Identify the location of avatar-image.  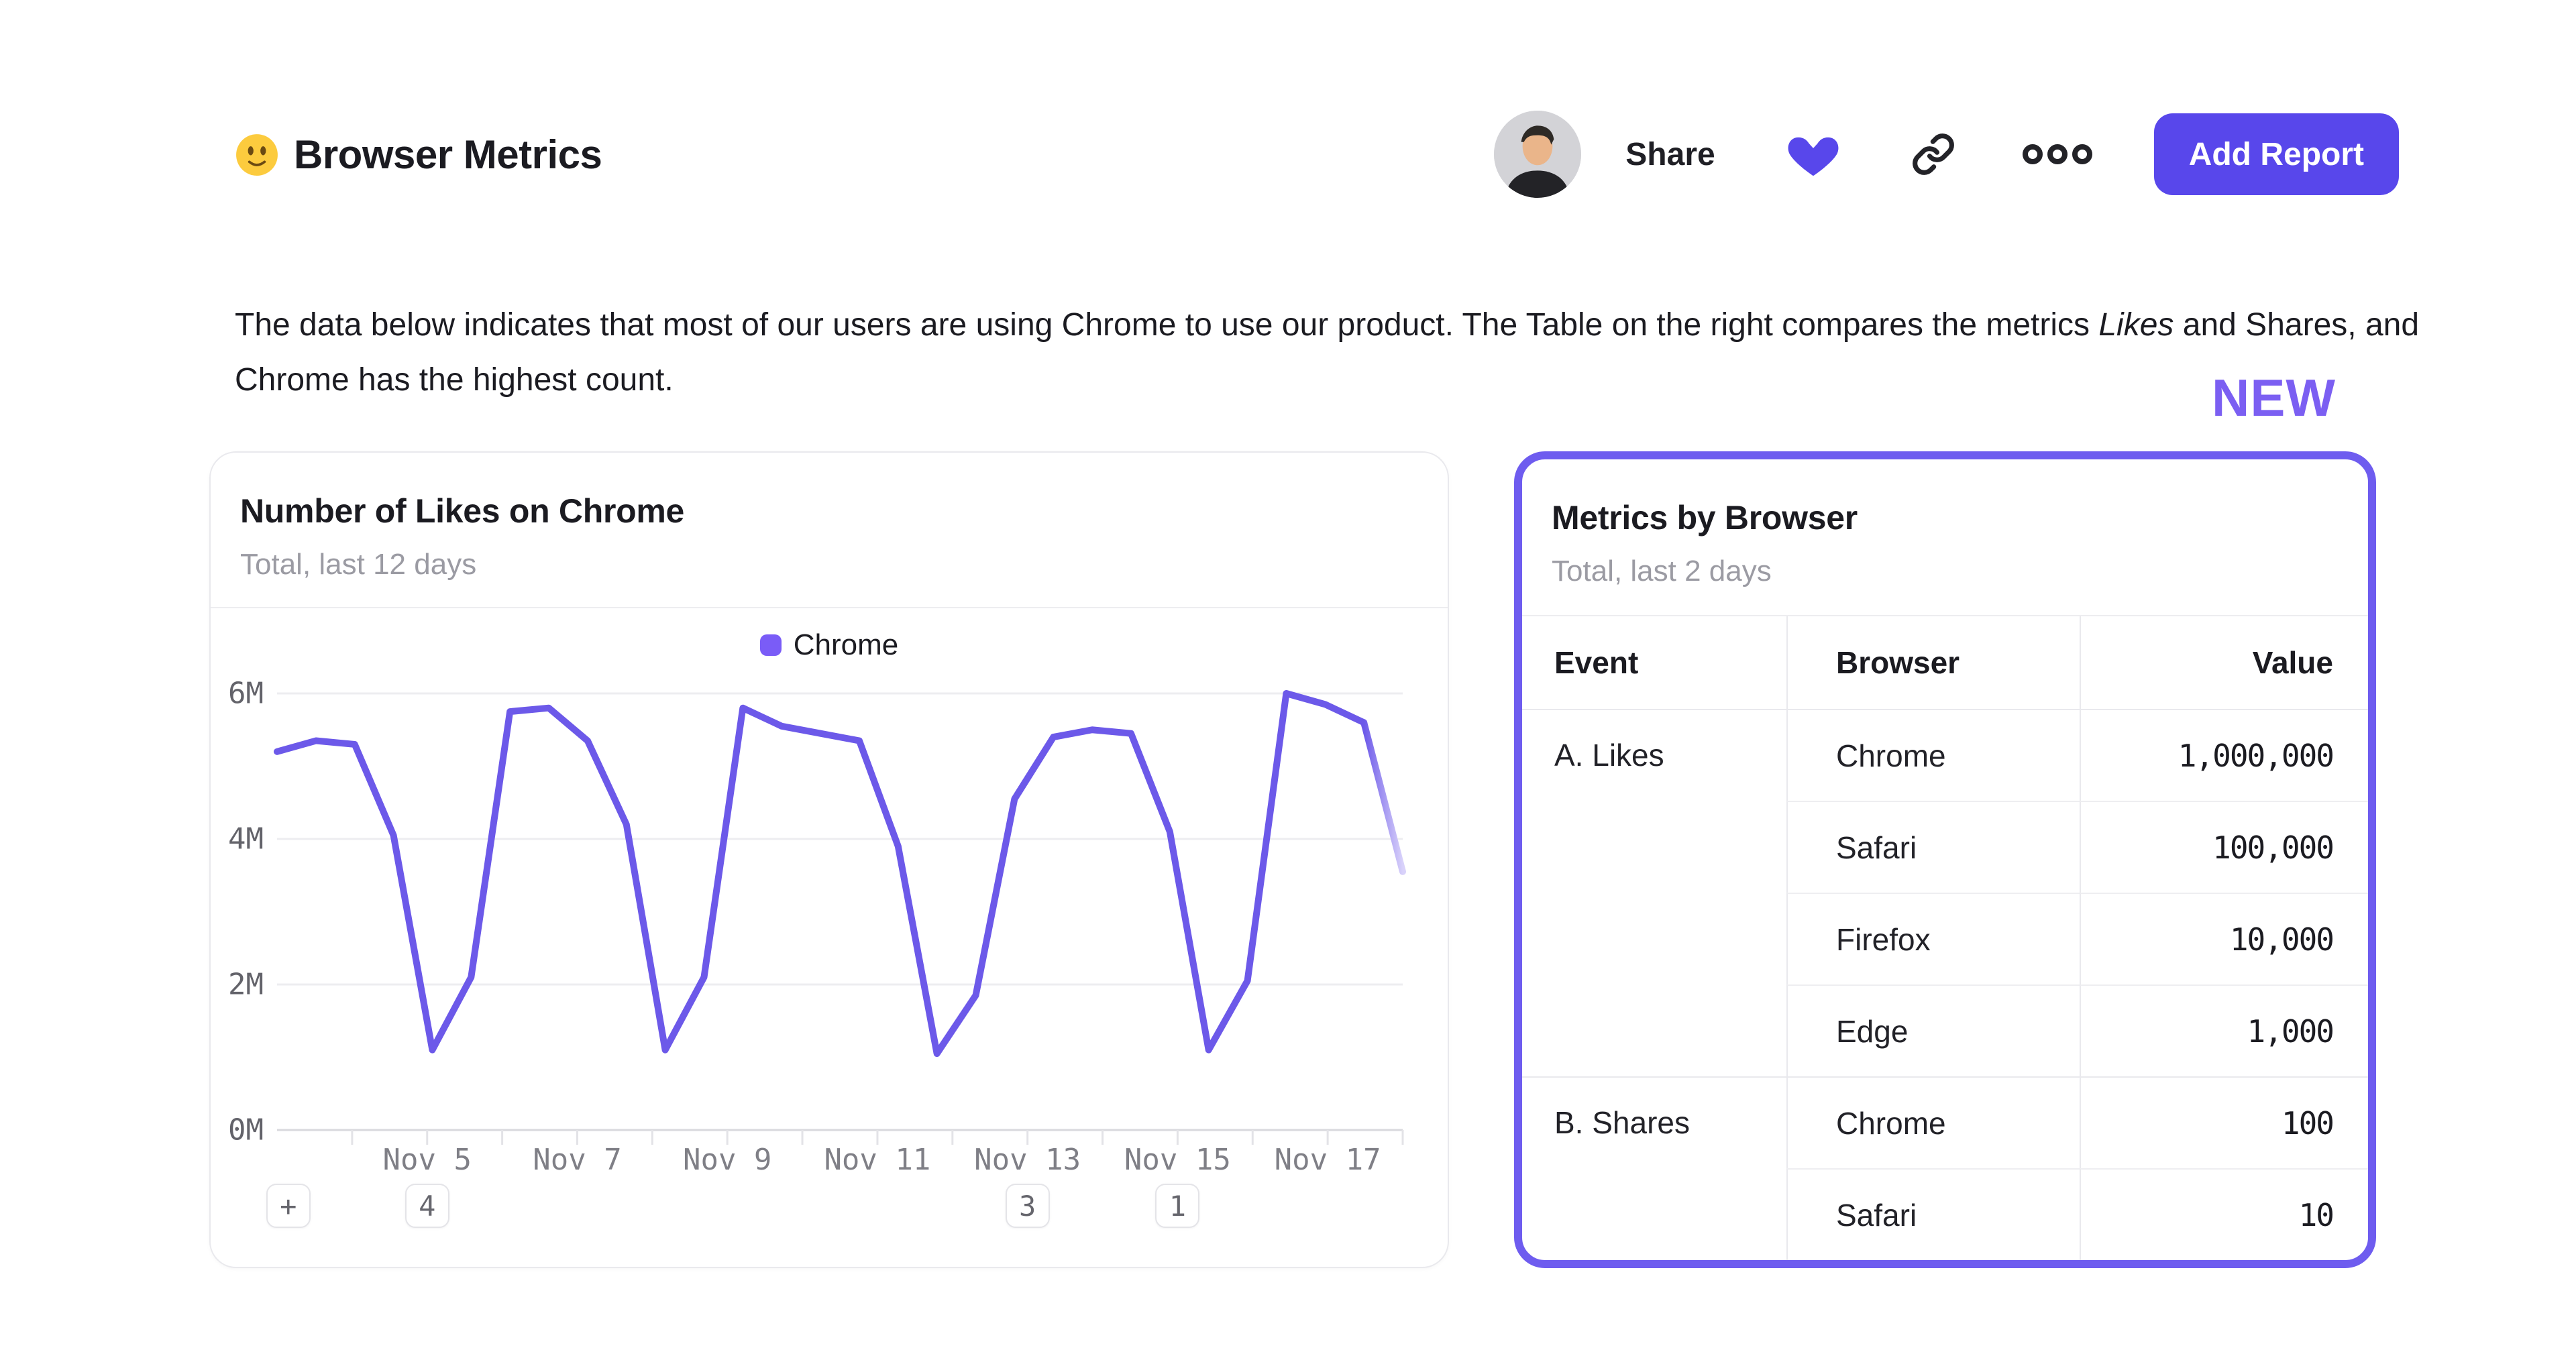
(1538, 154).